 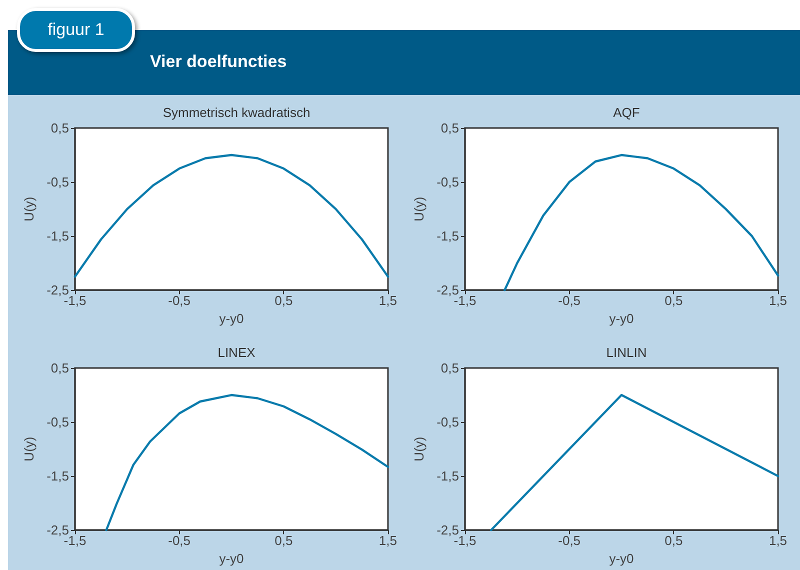 I want to click on chart-title: AQF, so click(x=626, y=112).